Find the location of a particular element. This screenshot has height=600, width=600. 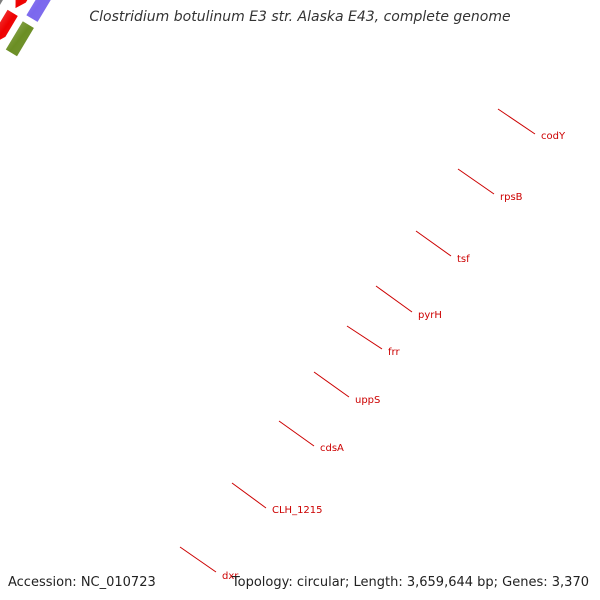

gene-label-upps: uppS is located at coordinates (367, 400).